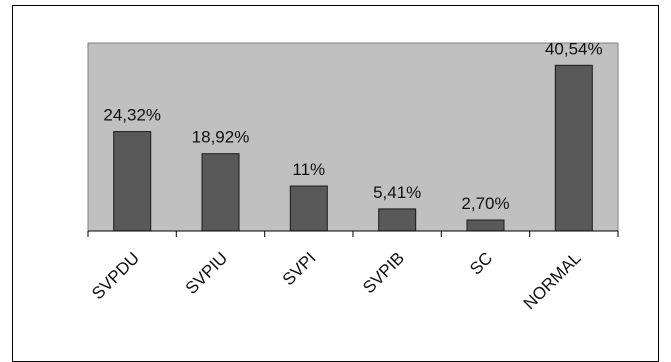 The image size is (671, 362). I want to click on category-label-normal: NORMAL, so click(552, 280).